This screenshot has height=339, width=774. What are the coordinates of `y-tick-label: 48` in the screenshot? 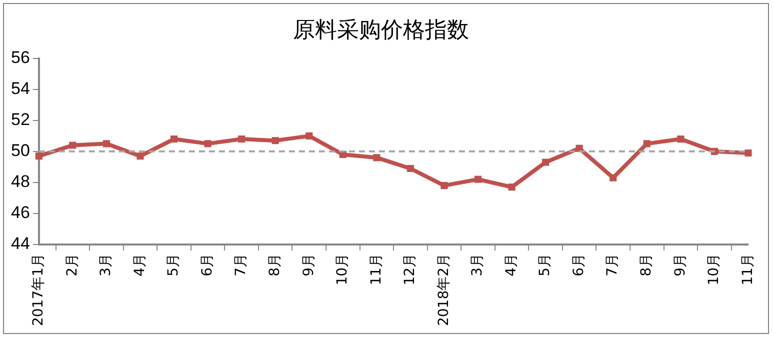 It's located at (20, 182).